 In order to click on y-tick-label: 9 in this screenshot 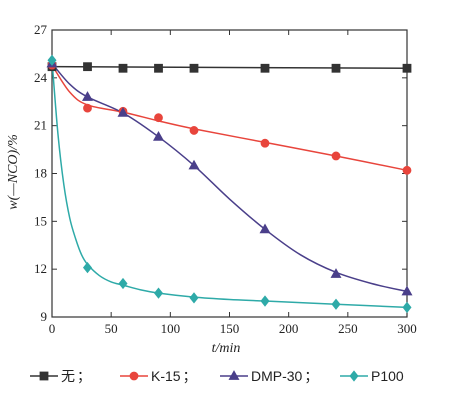, I will do `click(44, 316)`.